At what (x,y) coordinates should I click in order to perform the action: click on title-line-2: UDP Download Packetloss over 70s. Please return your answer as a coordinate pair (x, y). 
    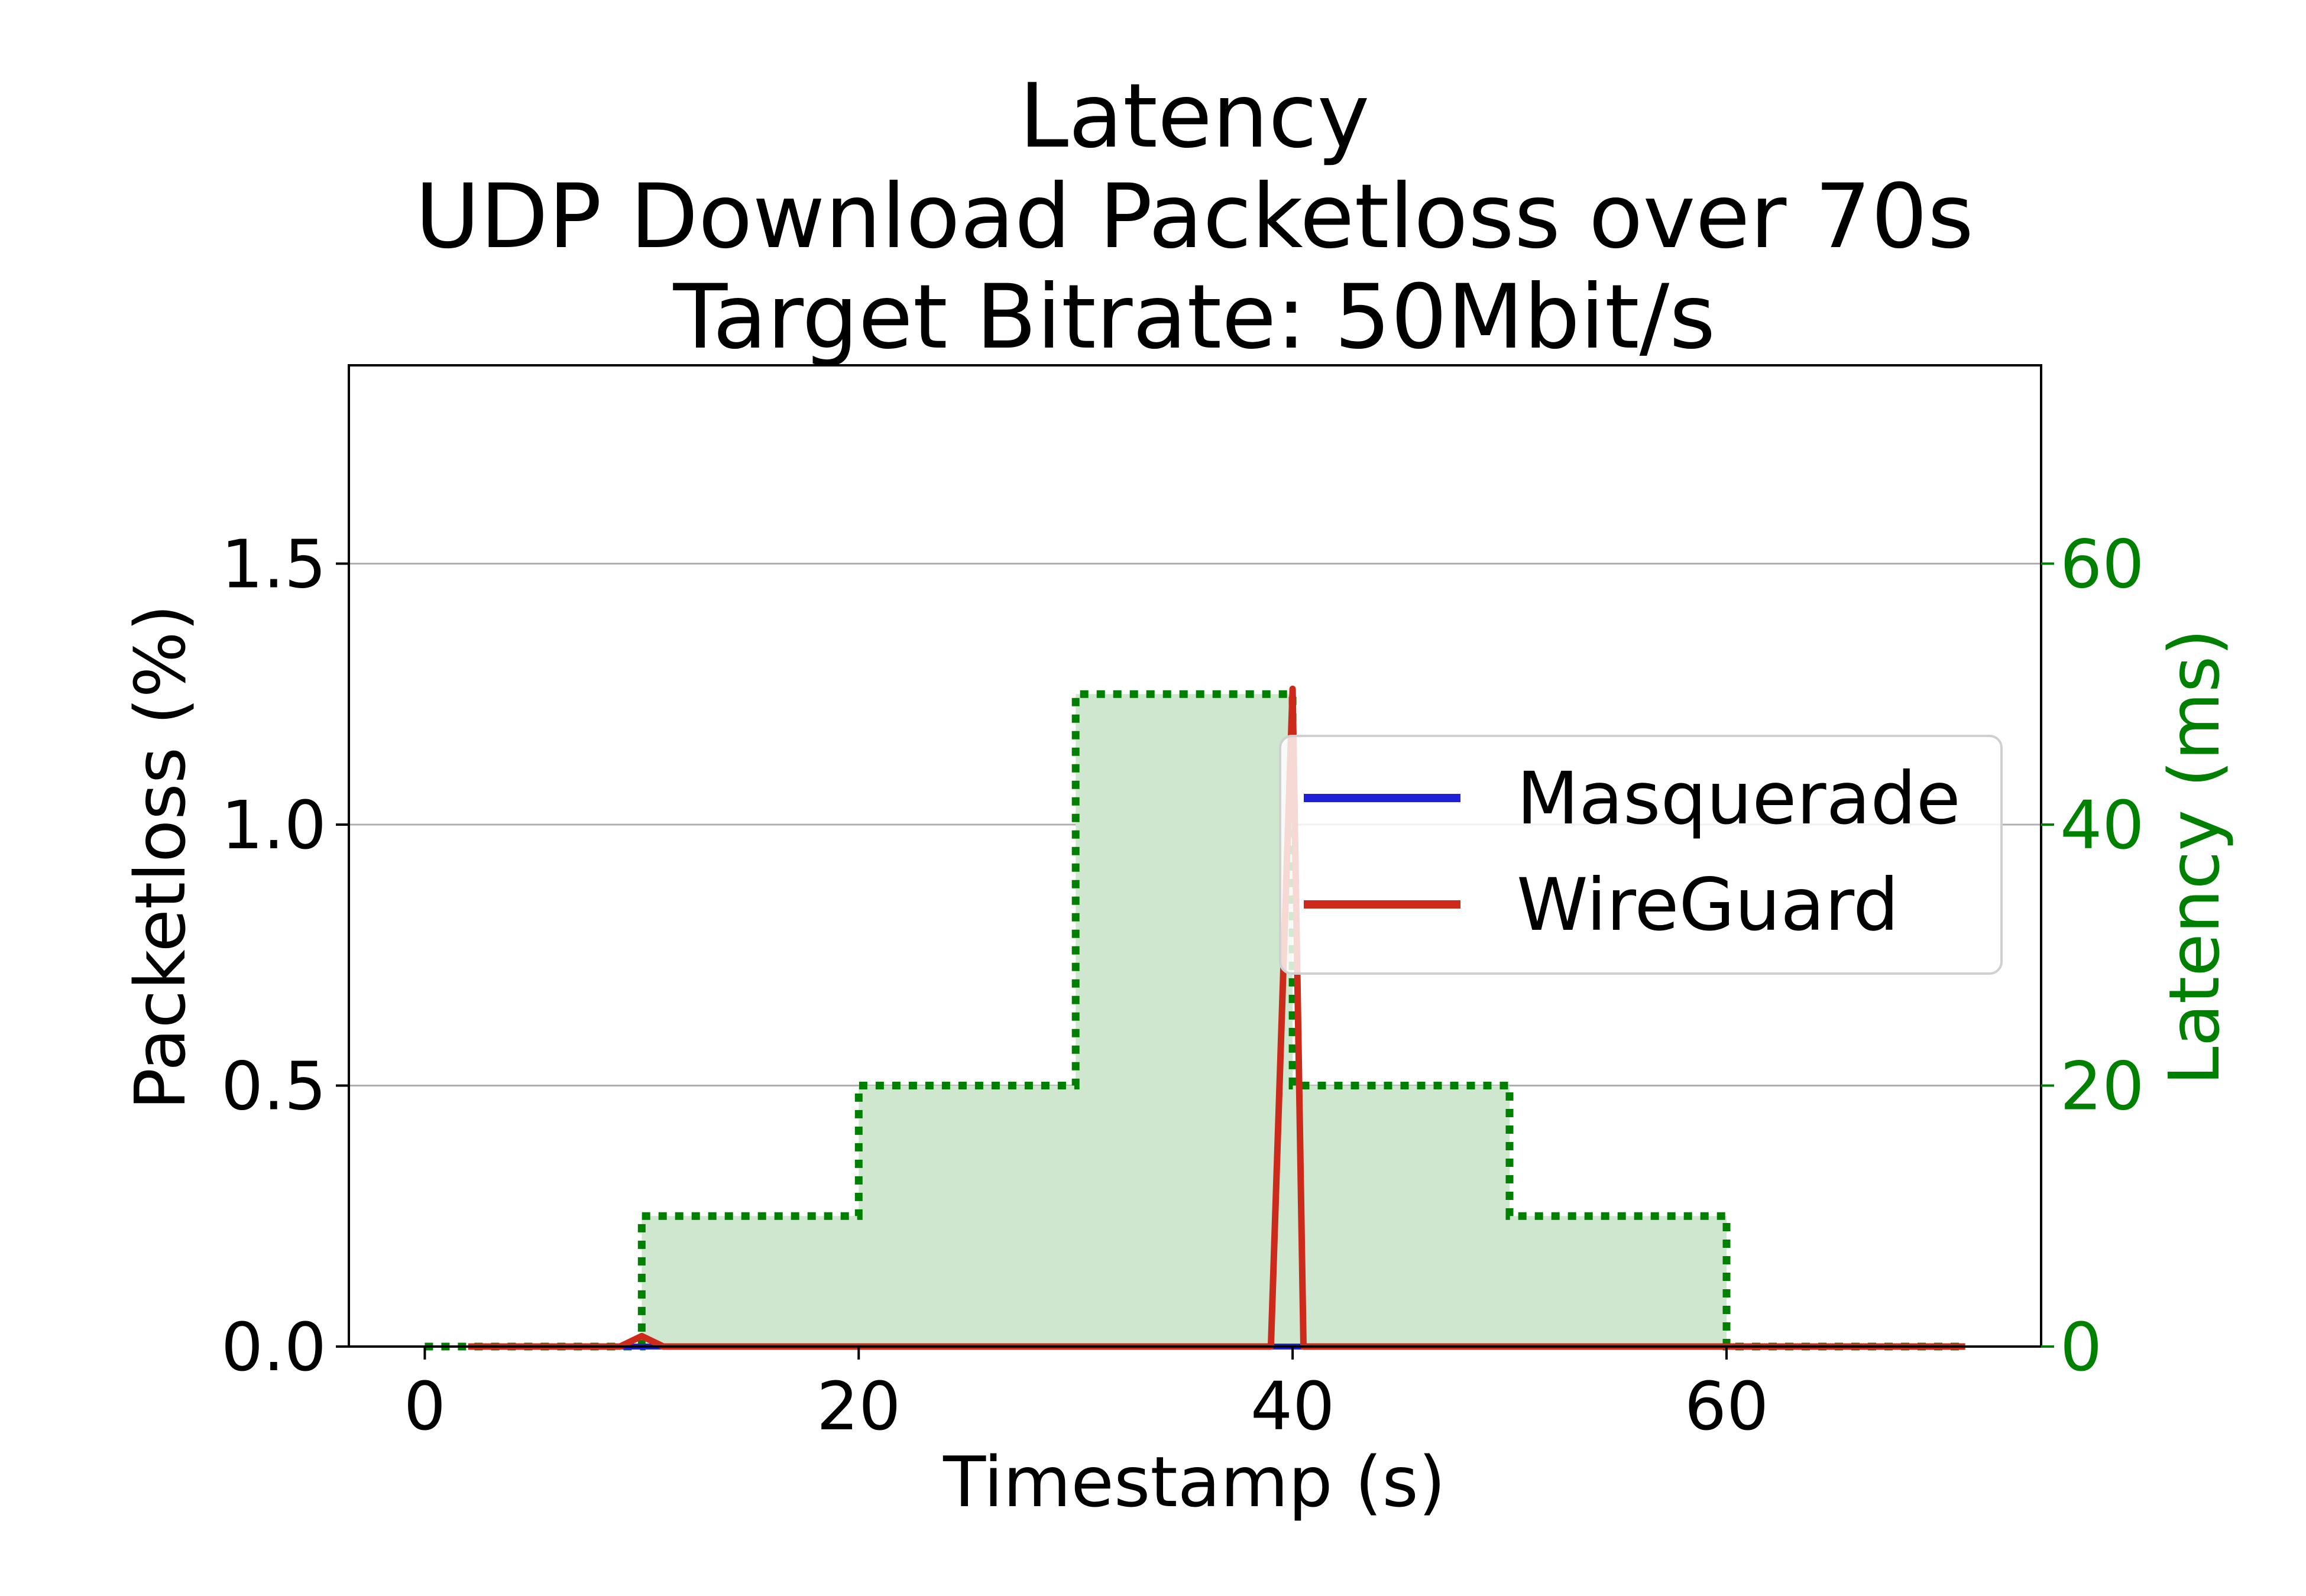
    Looking at the image, I should click on (1194, 217).